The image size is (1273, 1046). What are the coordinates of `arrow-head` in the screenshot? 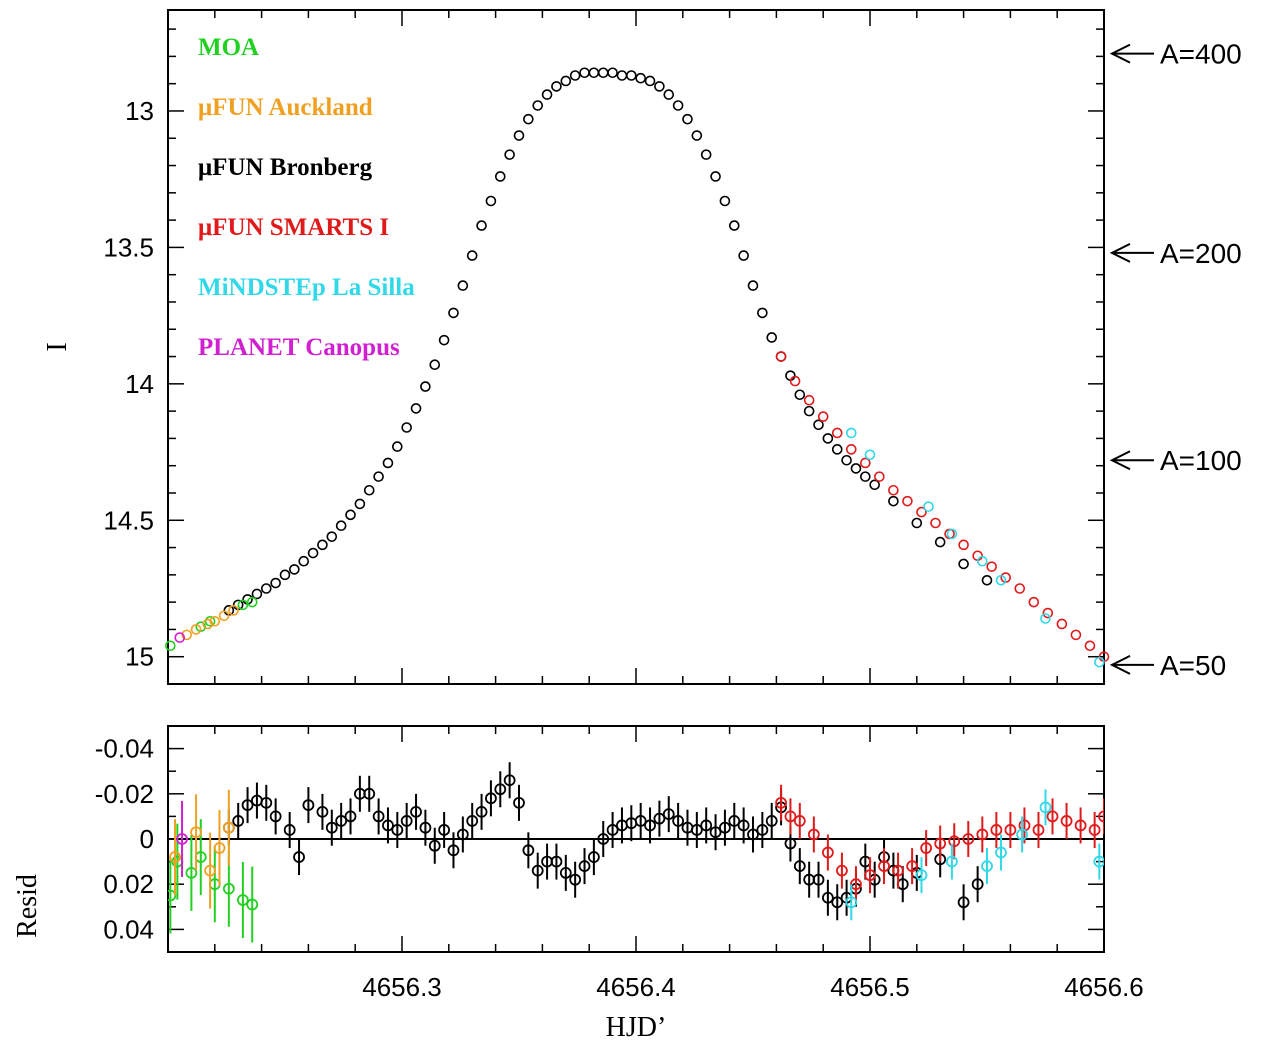 It's located at (1120, 53).